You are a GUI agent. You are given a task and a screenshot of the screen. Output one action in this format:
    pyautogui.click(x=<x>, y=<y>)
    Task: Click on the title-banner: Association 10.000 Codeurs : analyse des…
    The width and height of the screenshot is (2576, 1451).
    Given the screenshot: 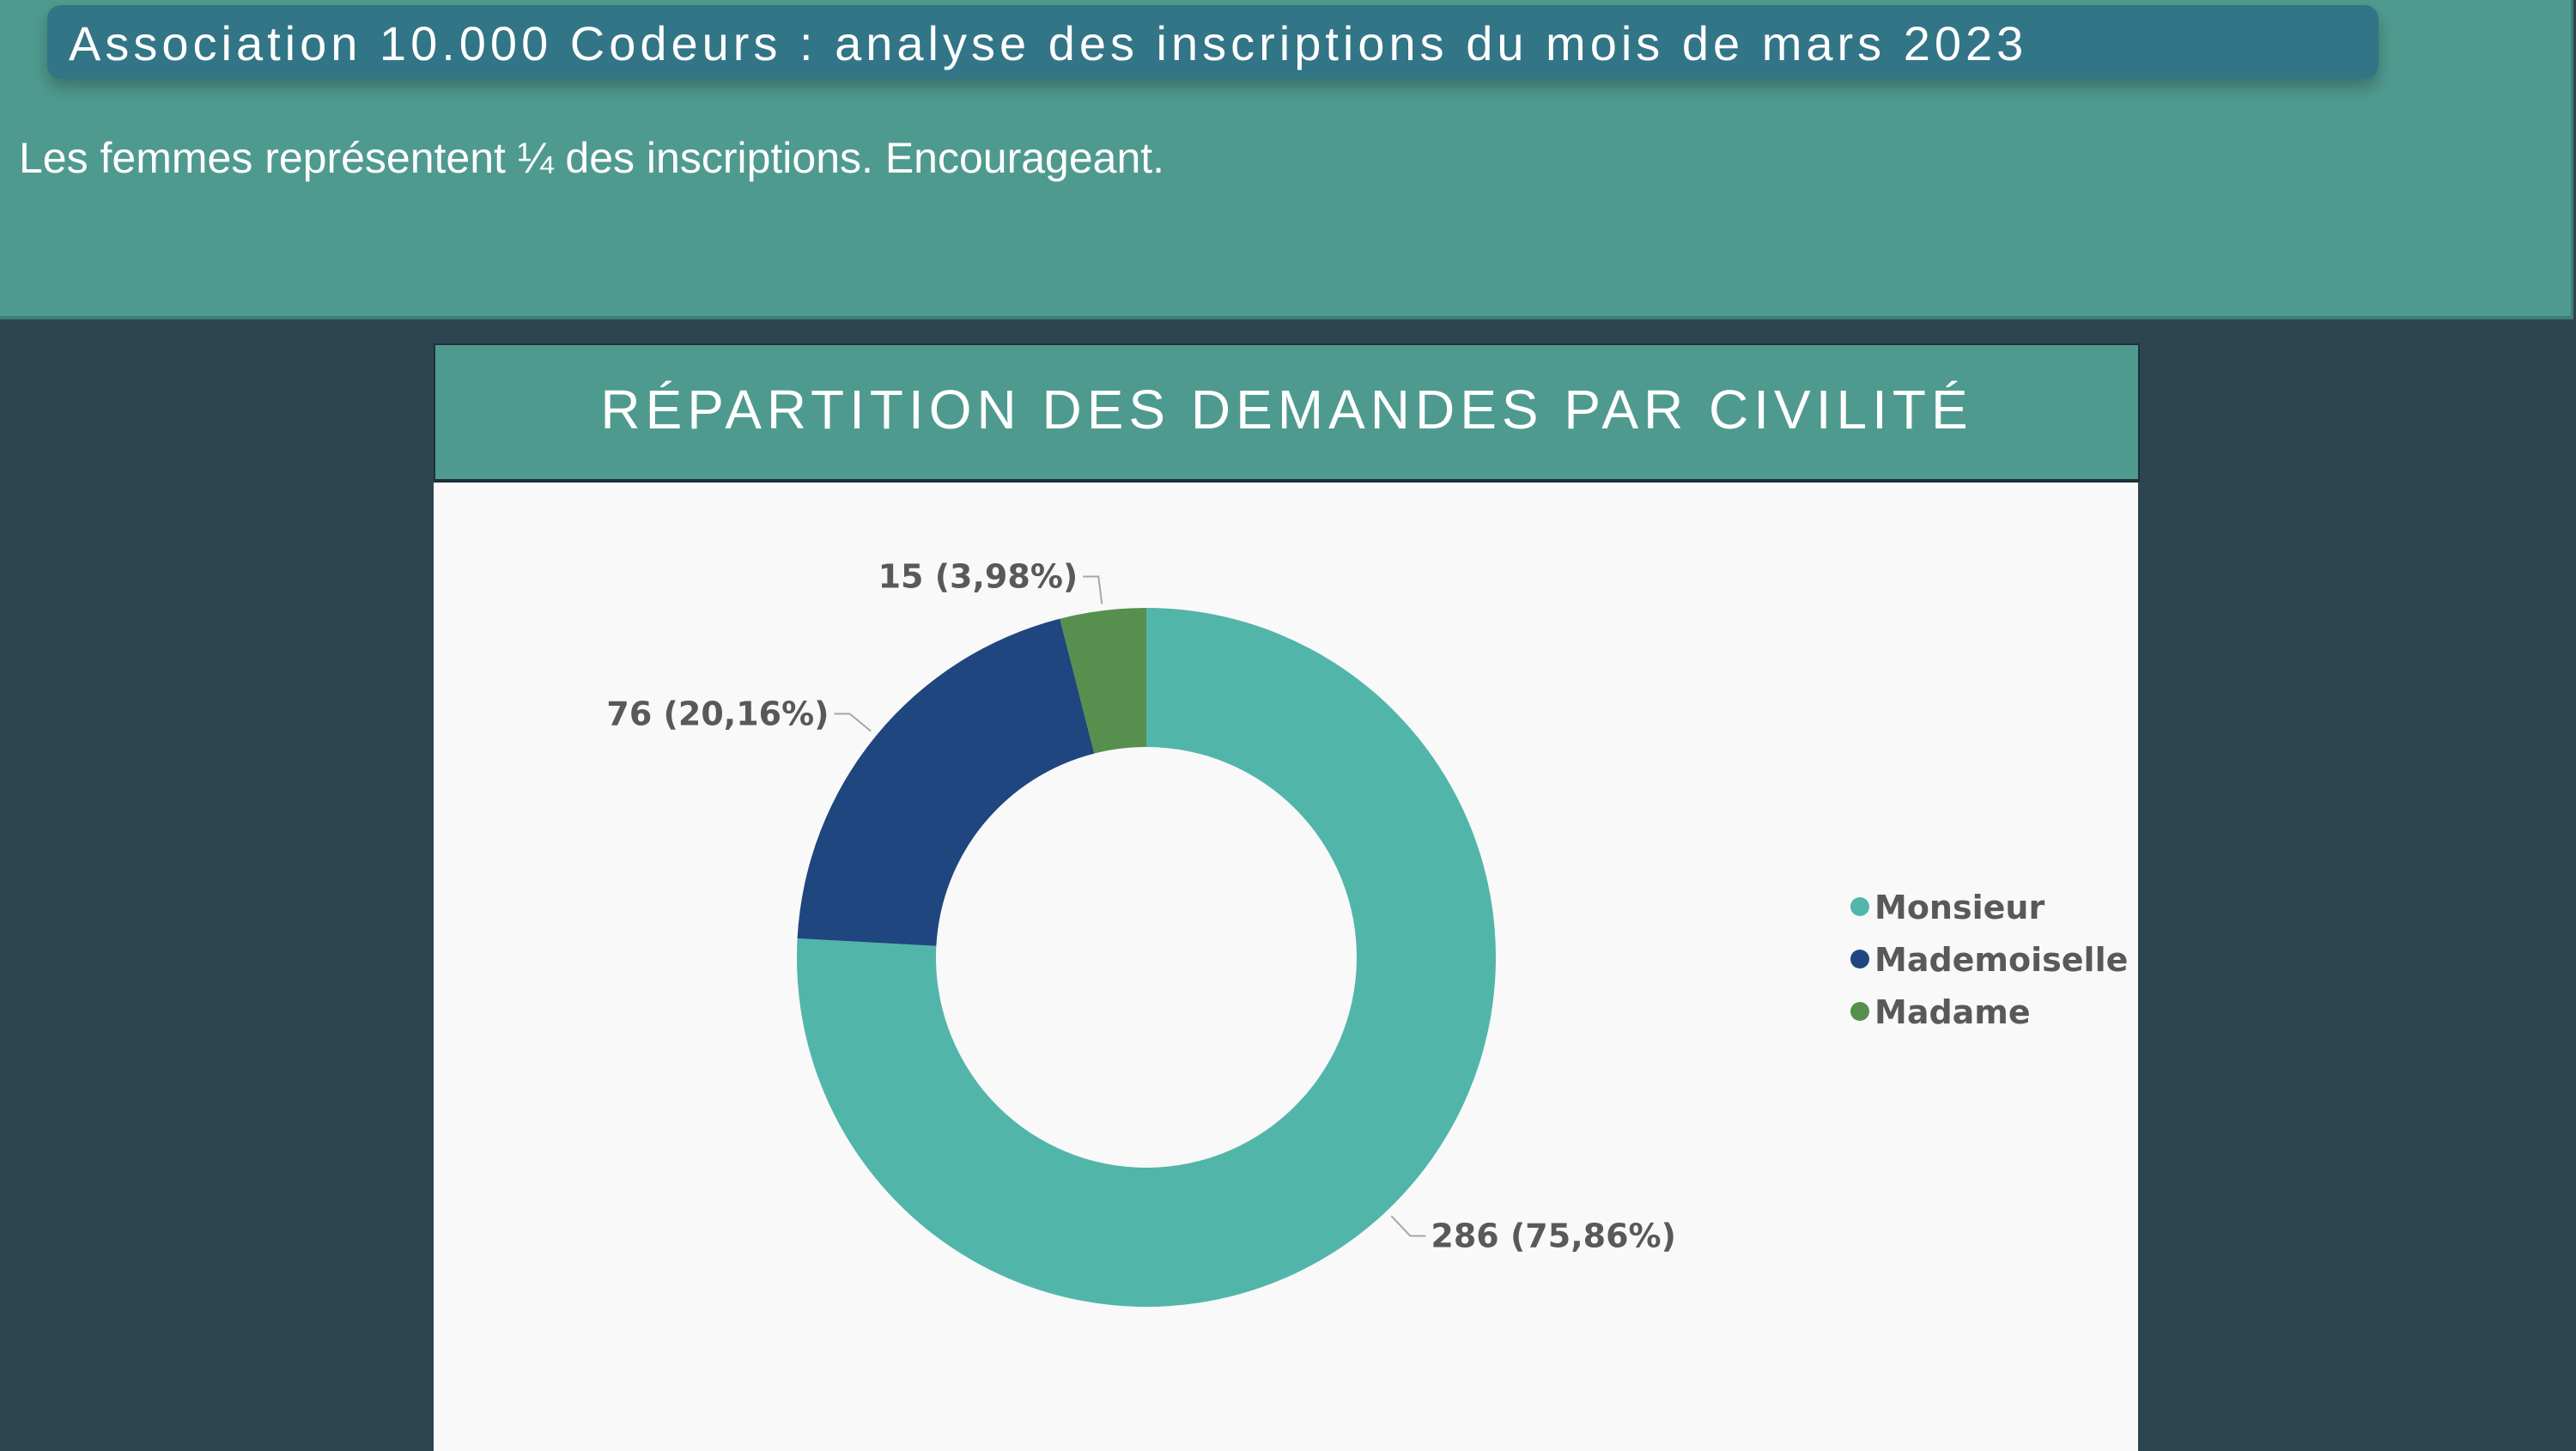 What is the action you would take?
    pyautogui.click(x=1213, y=42)
    